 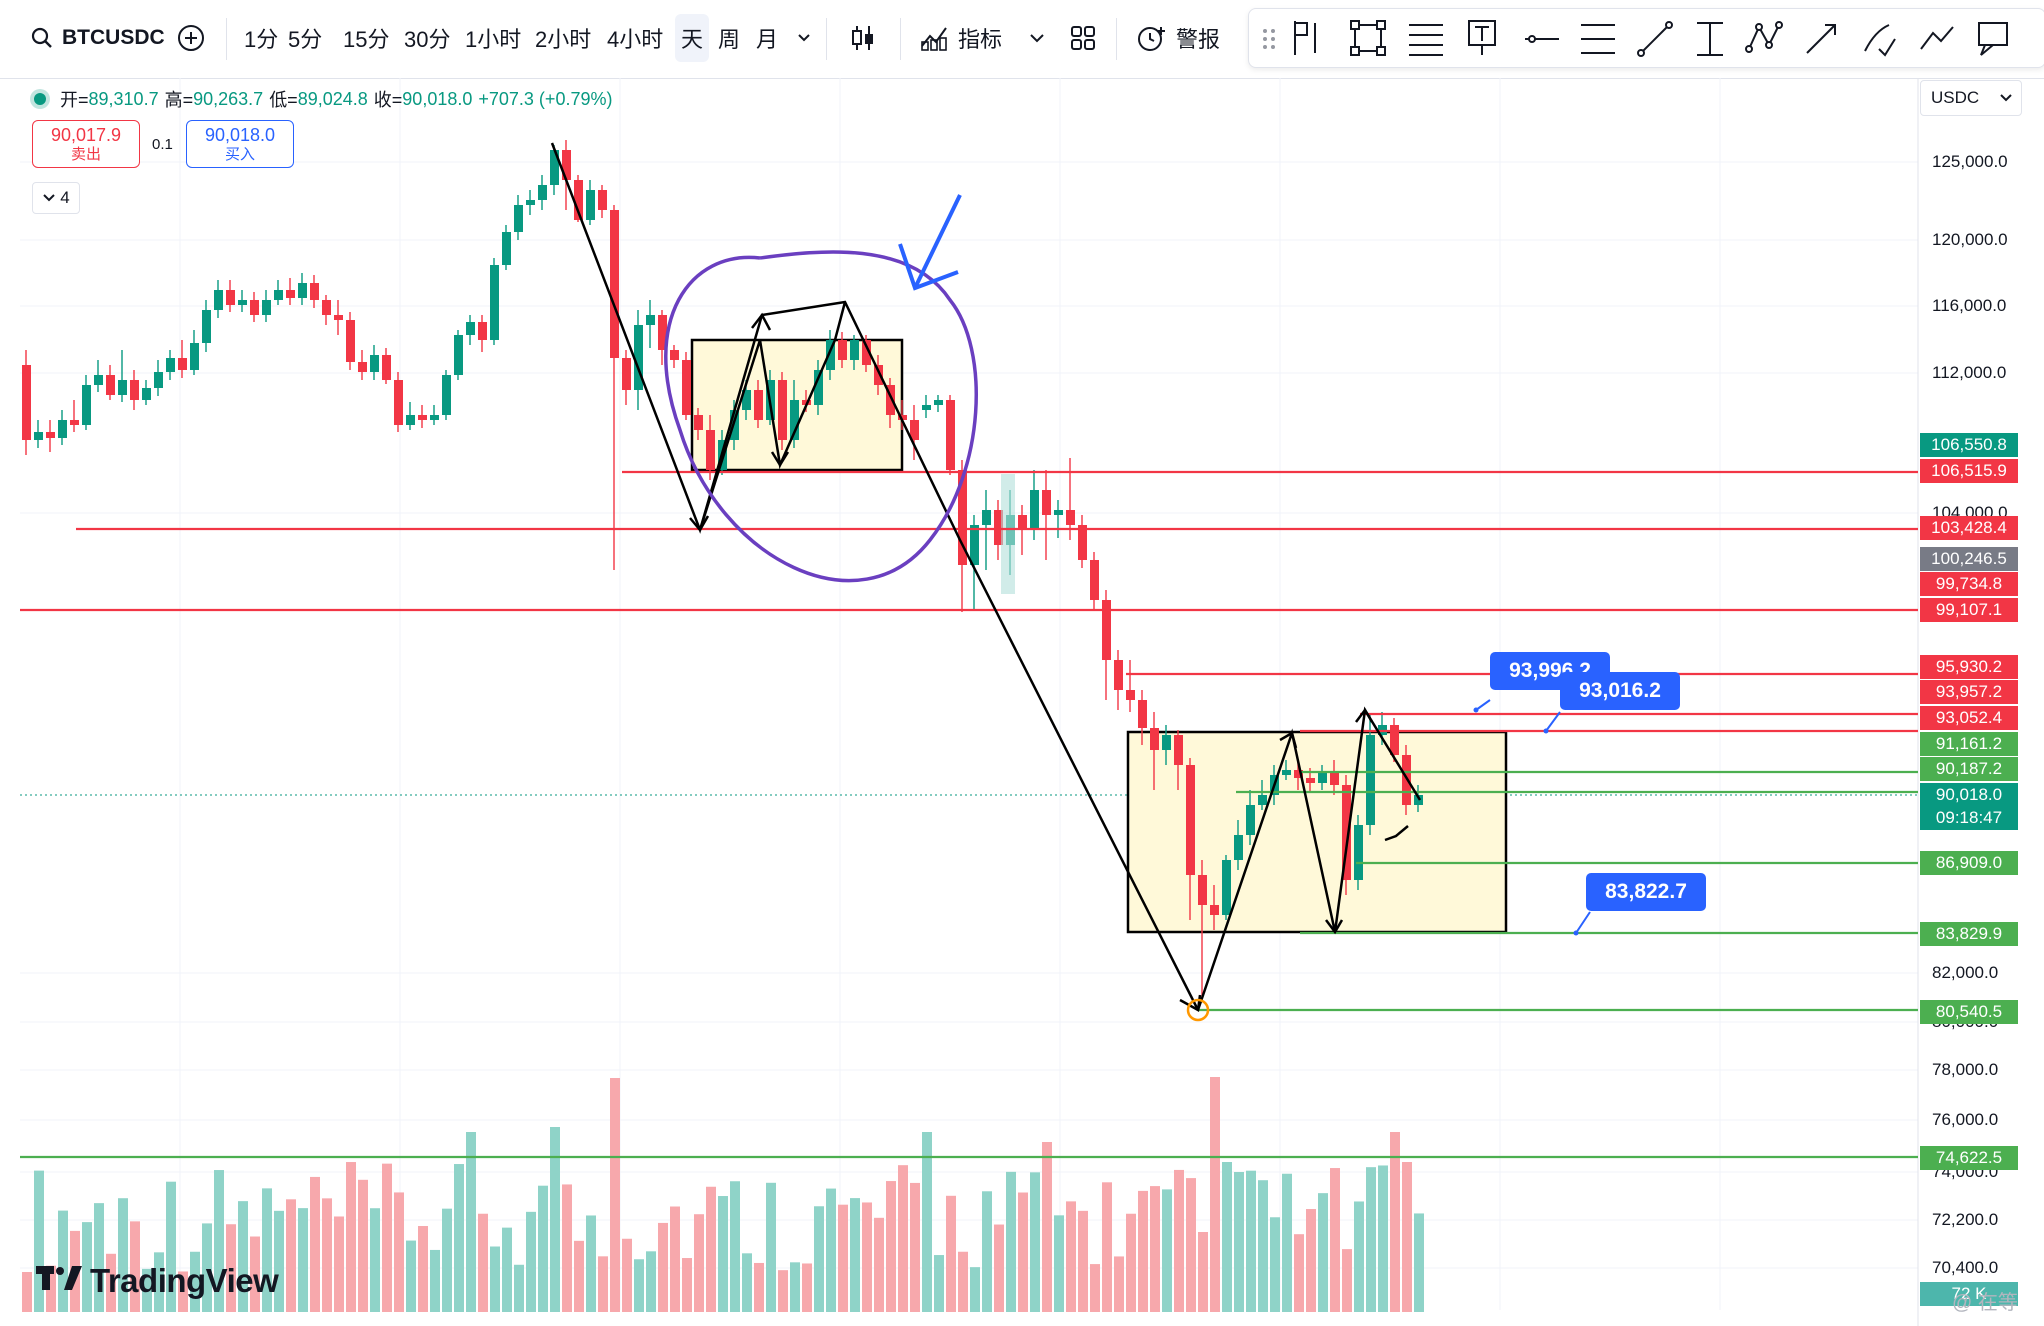 I want to click on trend-line-icon, so click(x=1655, y=39).